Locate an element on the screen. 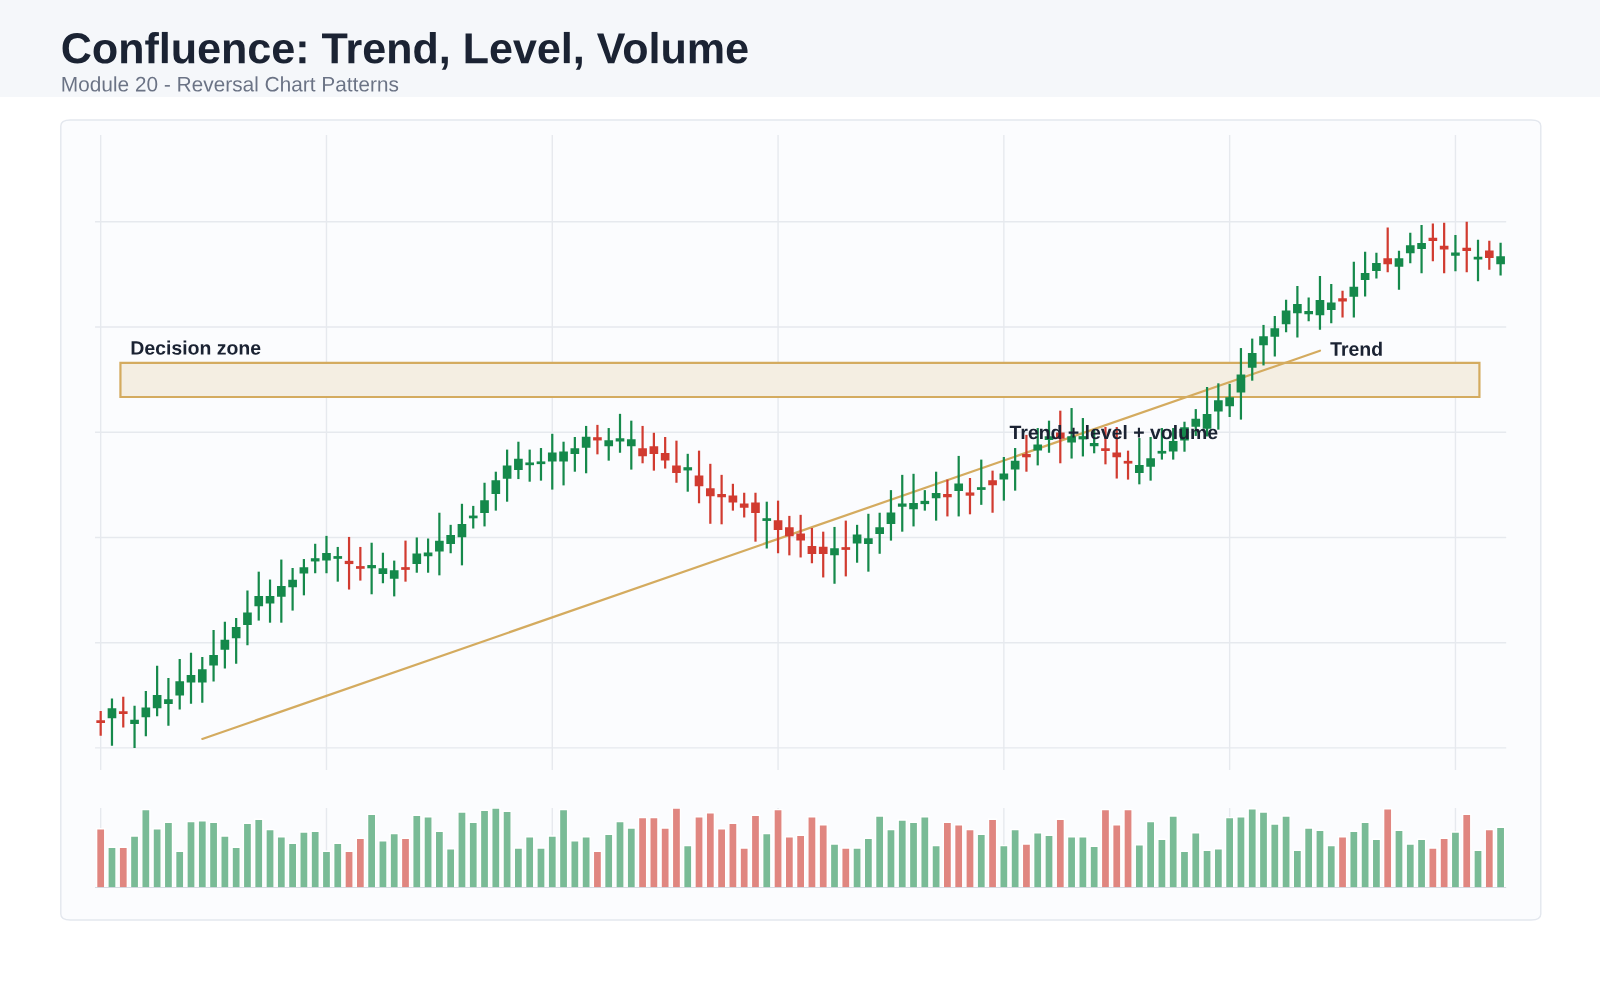  series-label: Trend is located at coordinates (1356, 348).